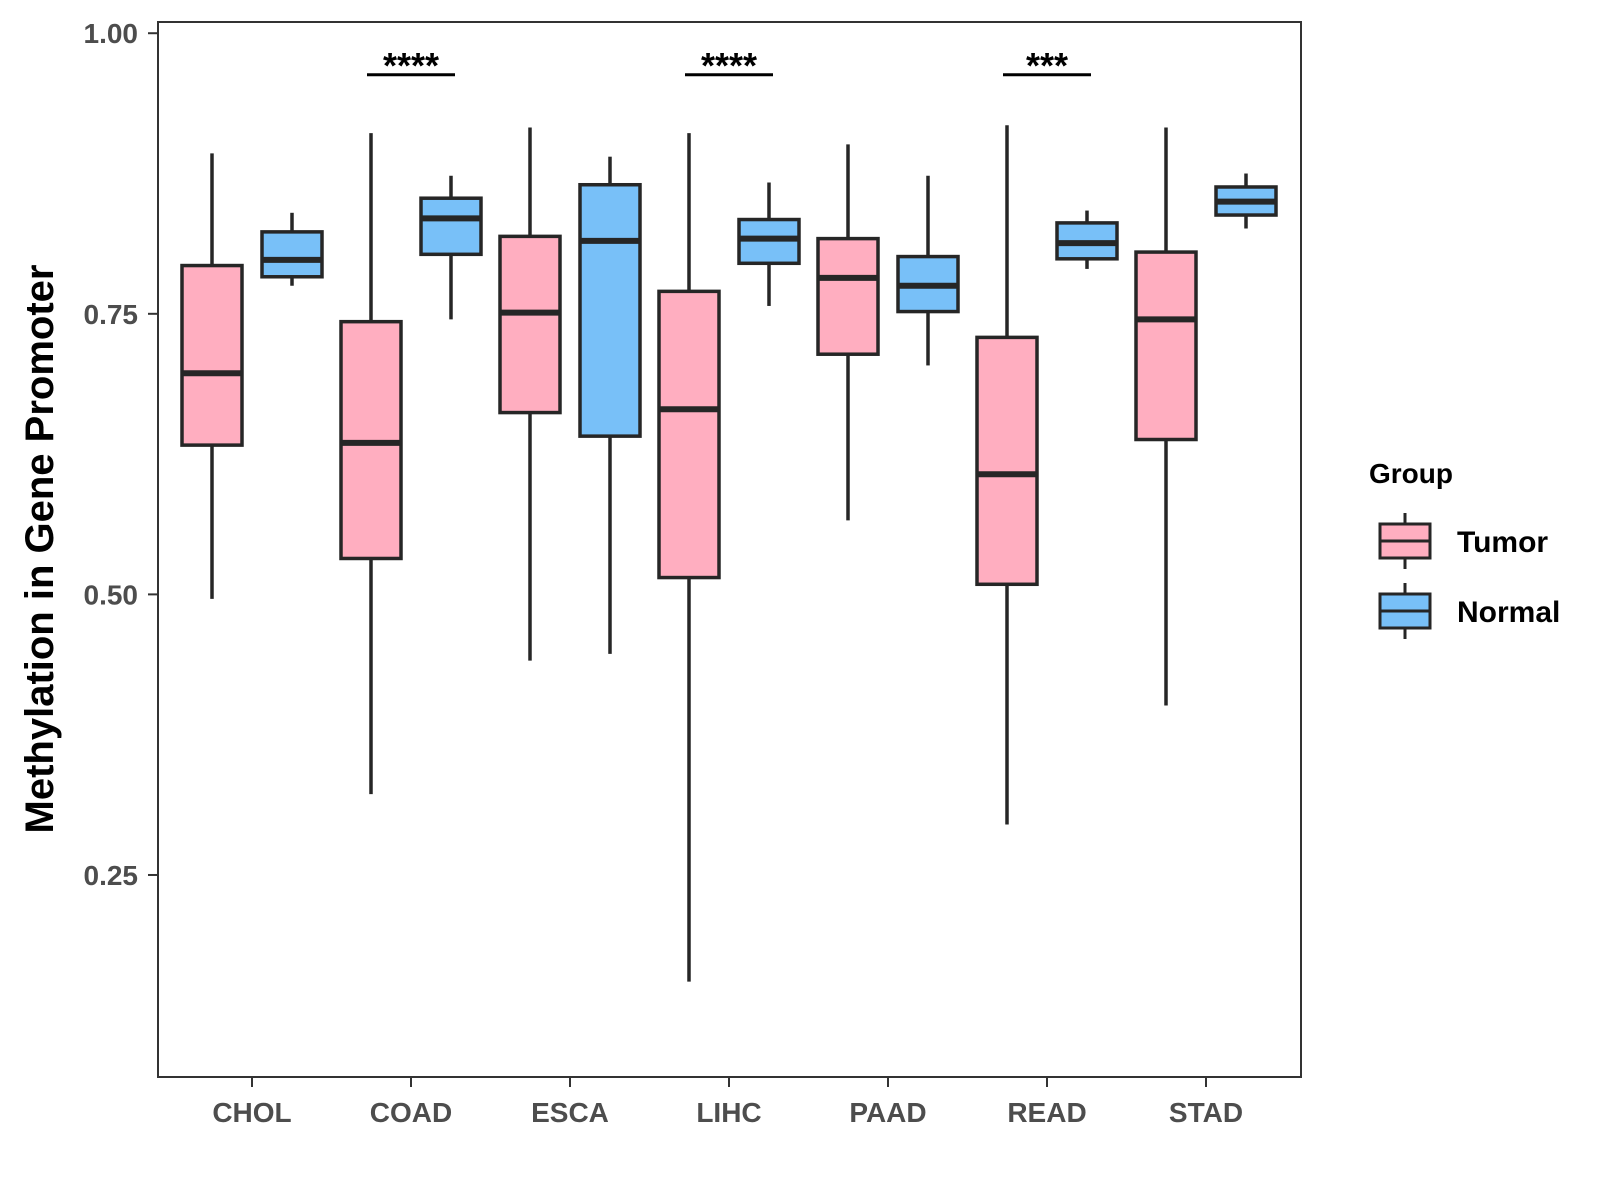 Image resolution: width=1600 pixels, height=1200 pixels. I want to click on x-tick-label: COAD, so click(411, 1112).